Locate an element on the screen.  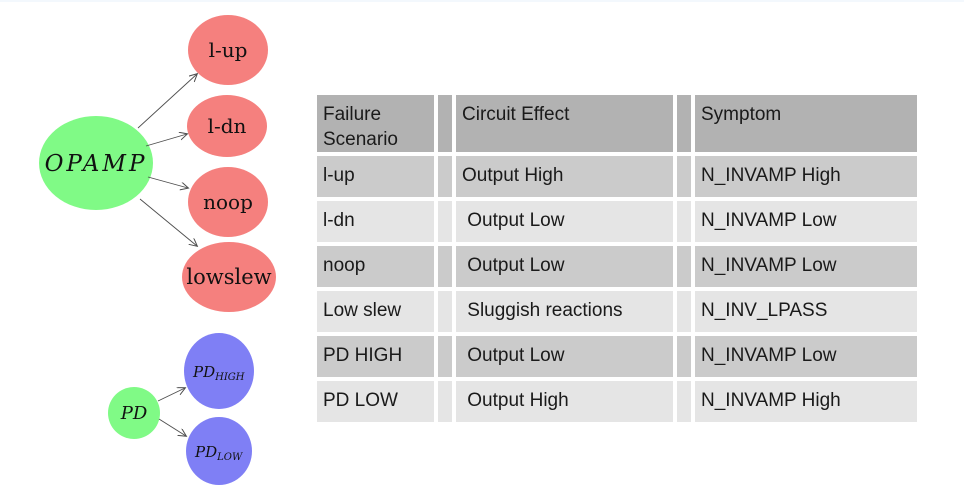
cell-symptom: N_INV_LPASS is located at coordinates (806, 312).